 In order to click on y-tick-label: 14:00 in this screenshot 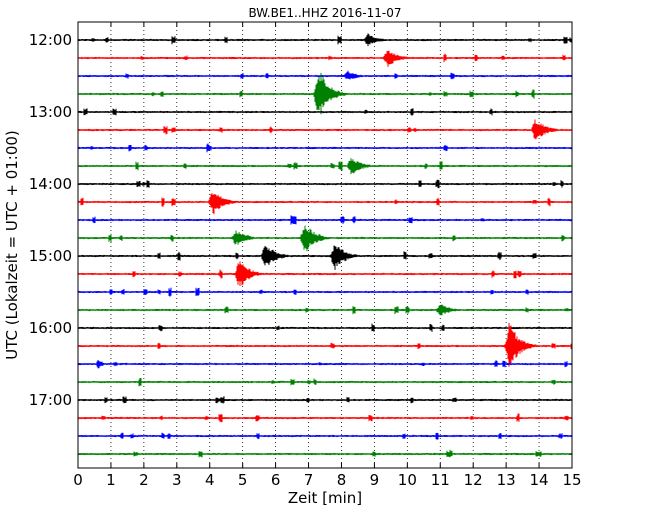, I will do `click(50, 184)`.